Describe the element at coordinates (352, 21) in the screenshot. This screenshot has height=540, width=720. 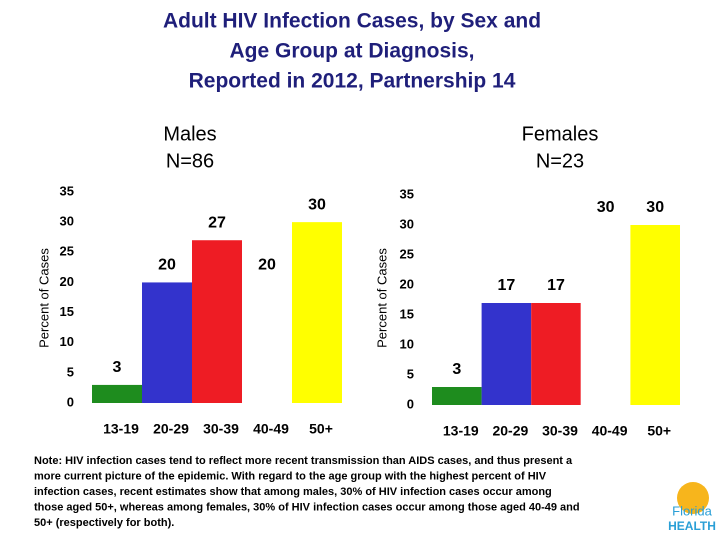
I see `title-line: Adult HIV Infection Cases, by Sex and` at that location.